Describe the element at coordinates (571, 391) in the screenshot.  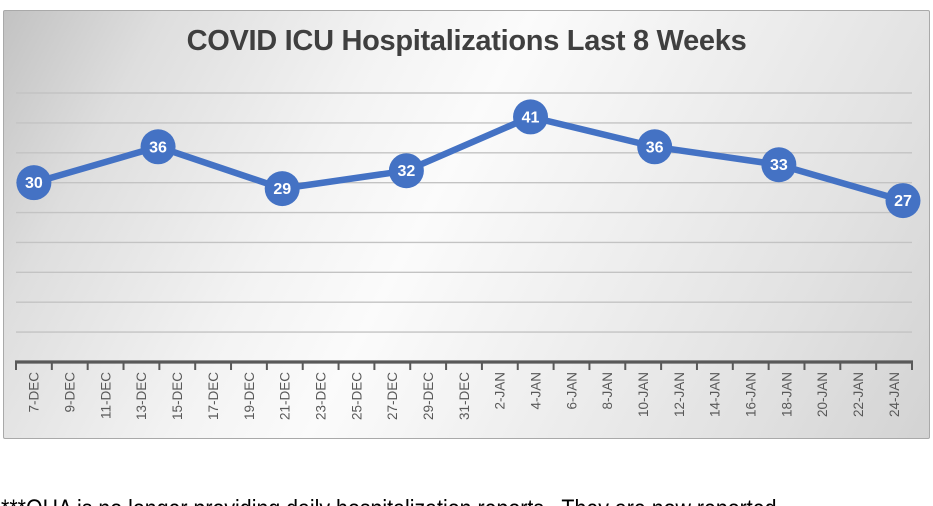
I see `x-axis-tick-label: 6-JAN` at that location.